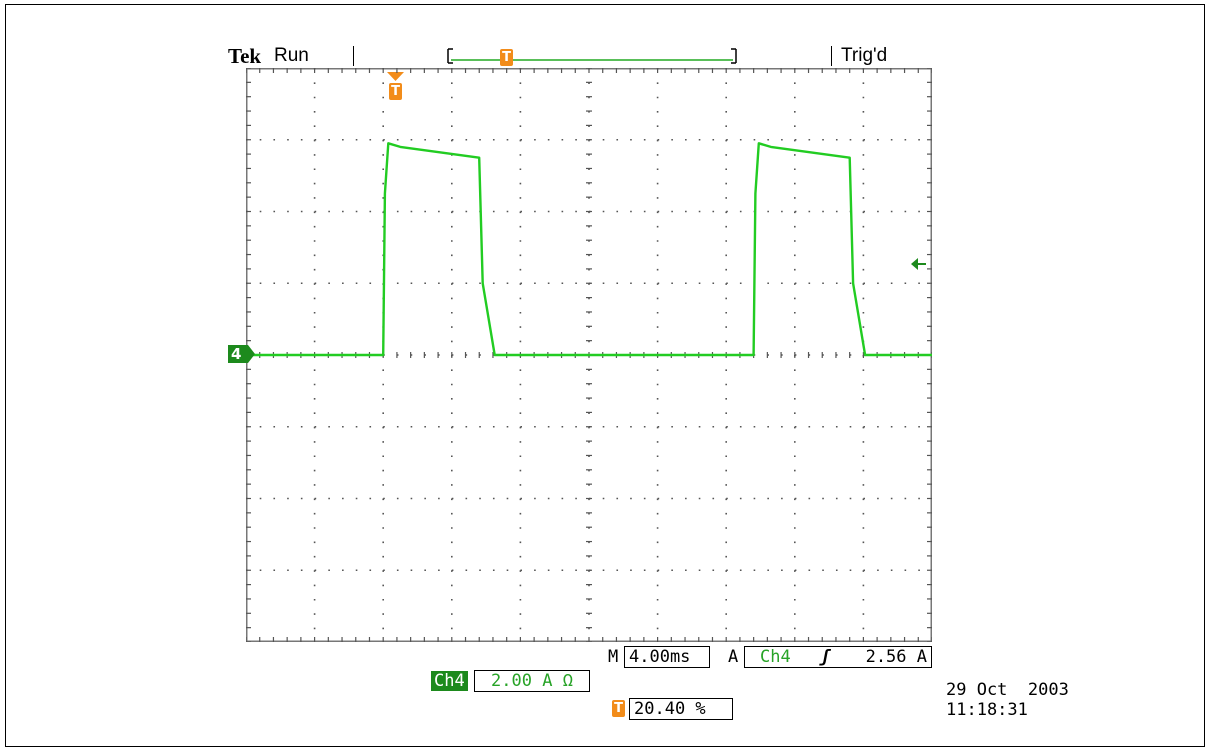  What do you see at coordinates (618, 708) in the screenshot?
I see `trigger-position-icon: T` at bounding box center [618, 708].